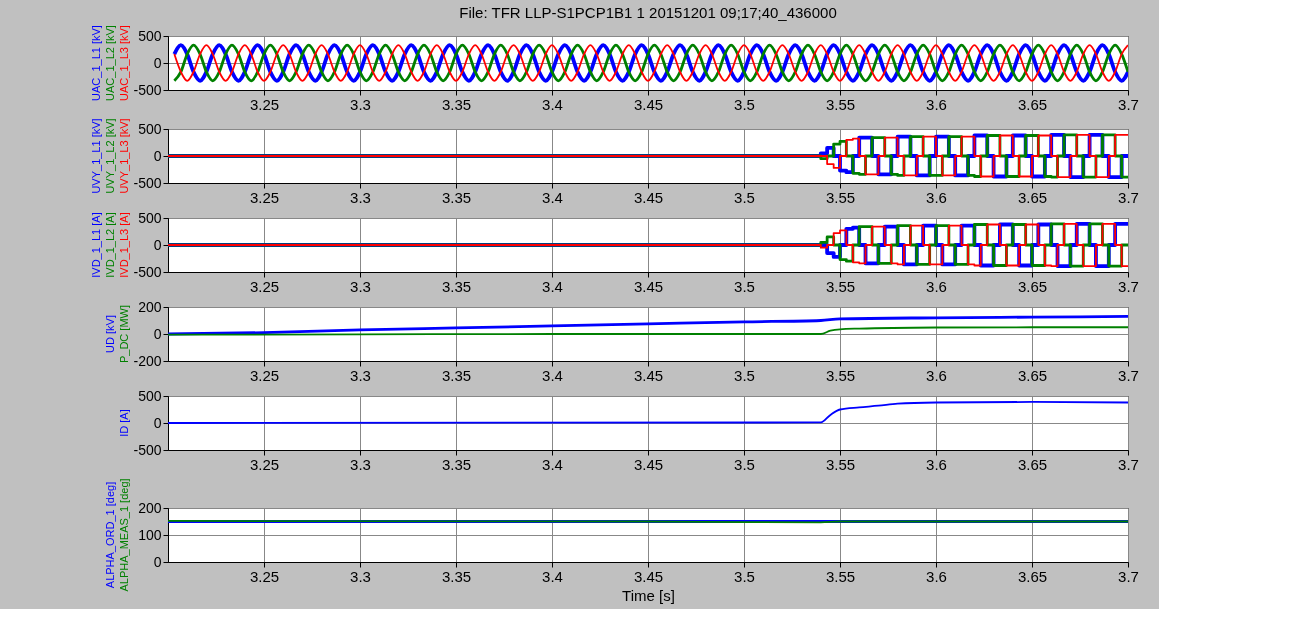  Describe the element at coordinates (124, 535) in the screenshot. I see `text: ALPHA_MEAS_1 [deg]` at that location.